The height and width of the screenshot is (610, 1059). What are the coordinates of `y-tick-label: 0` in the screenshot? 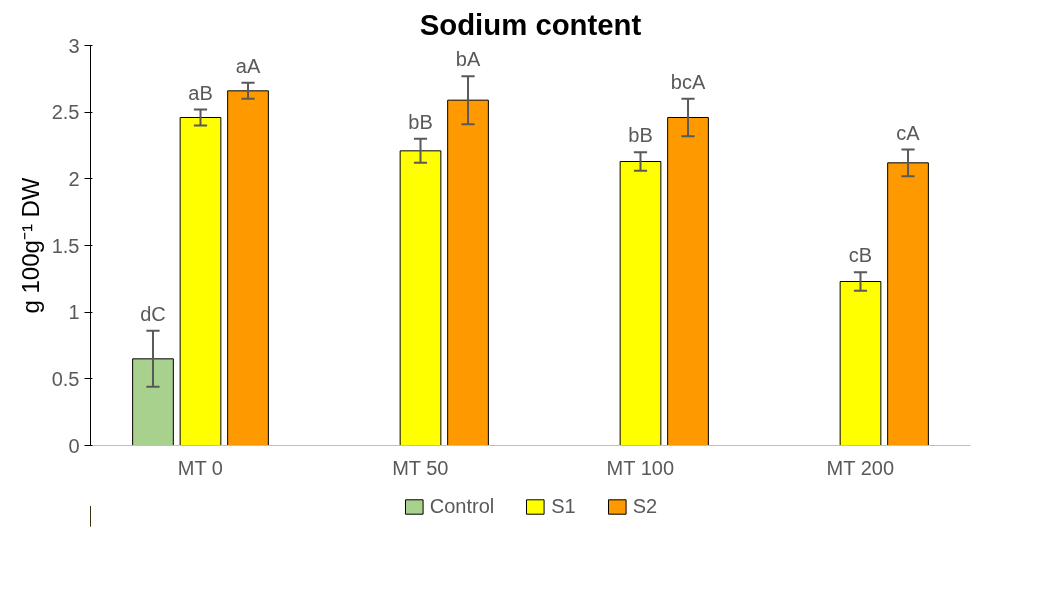 It's located at (74, 445).